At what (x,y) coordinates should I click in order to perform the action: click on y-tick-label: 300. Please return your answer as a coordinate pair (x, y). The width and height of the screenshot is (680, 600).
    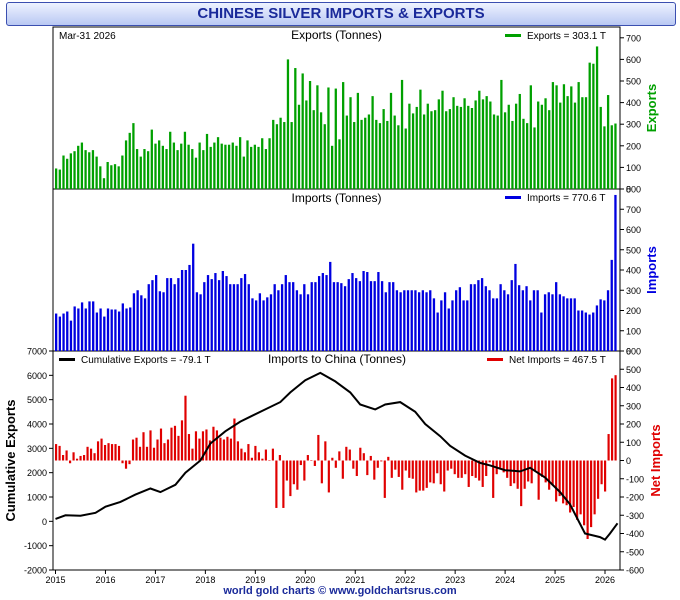
    Looking at the image, I should click on (633, 125).